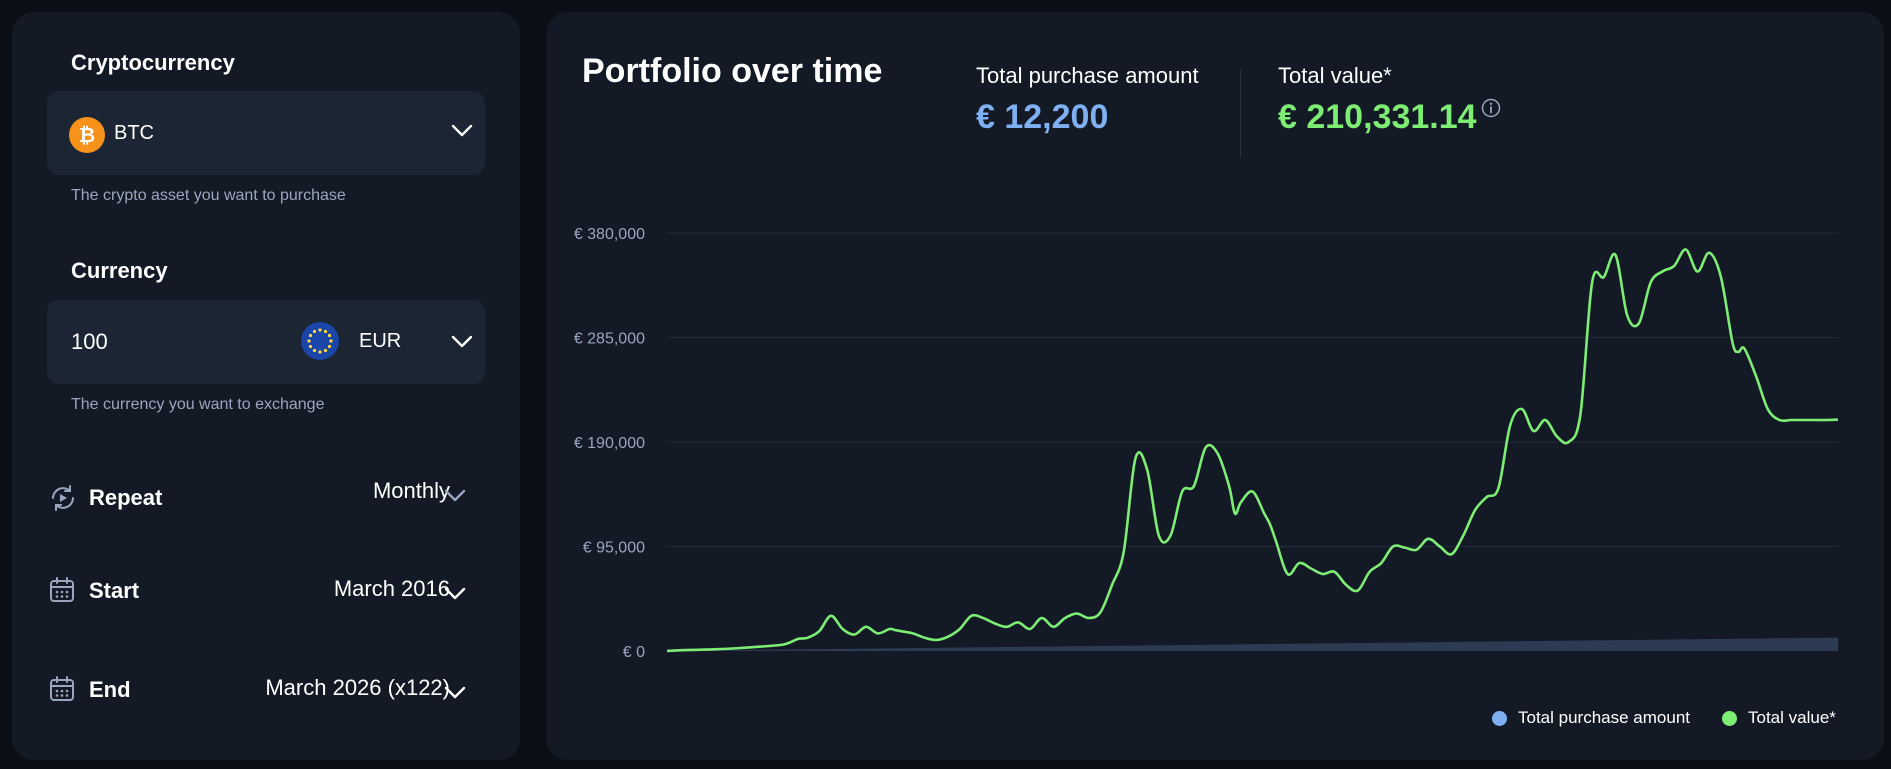 This screenshot has height=769, width=1891. What do you see at coordinates (634, 652) in the screenshot?
I see `y-tick-label: € 0` at bounding box center [634, 652].